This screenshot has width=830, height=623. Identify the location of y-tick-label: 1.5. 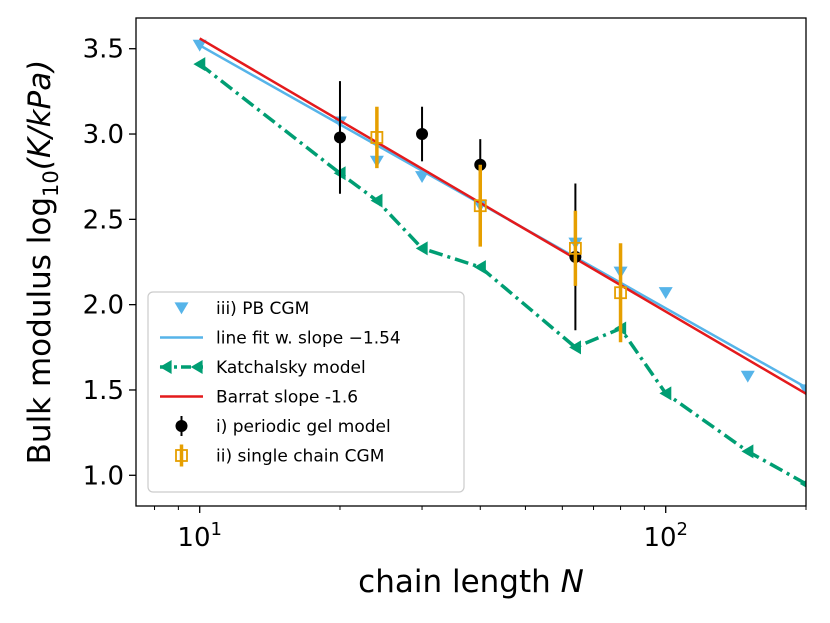
(103, 391).